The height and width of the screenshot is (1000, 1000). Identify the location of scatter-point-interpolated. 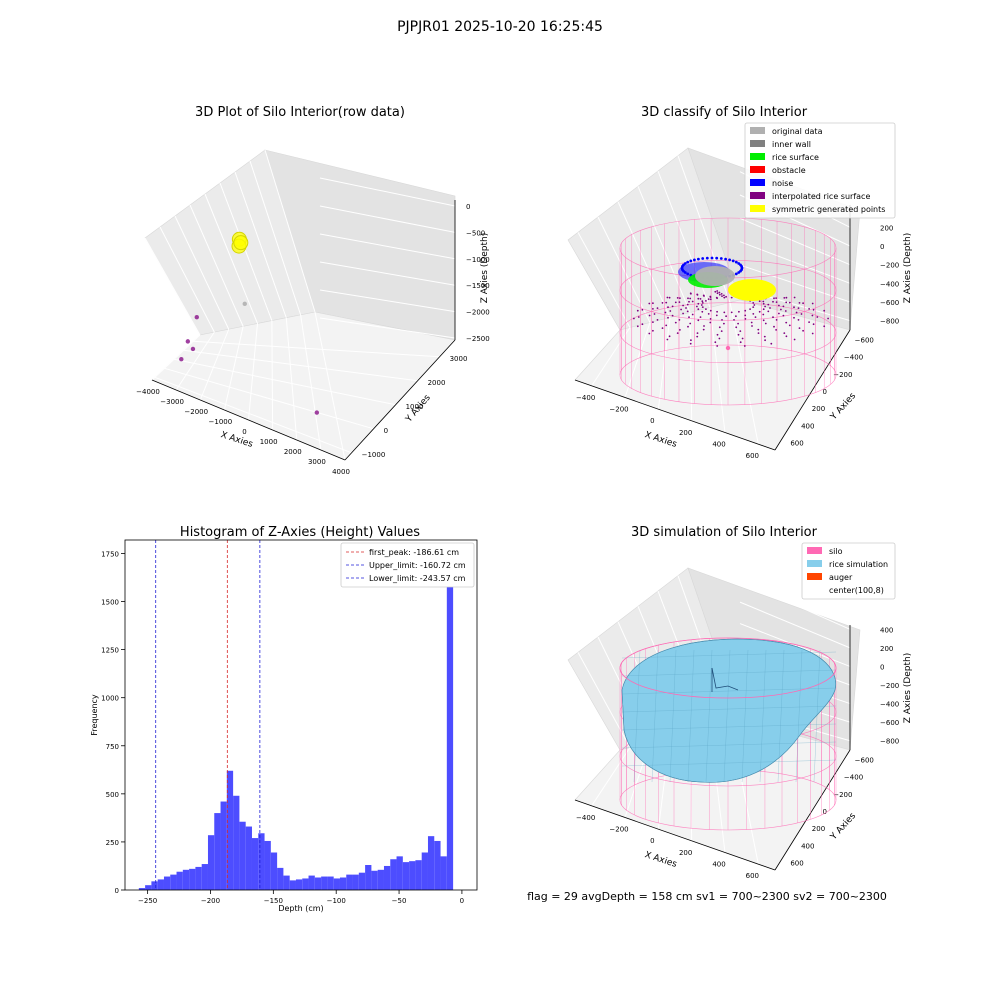
(181, 359).